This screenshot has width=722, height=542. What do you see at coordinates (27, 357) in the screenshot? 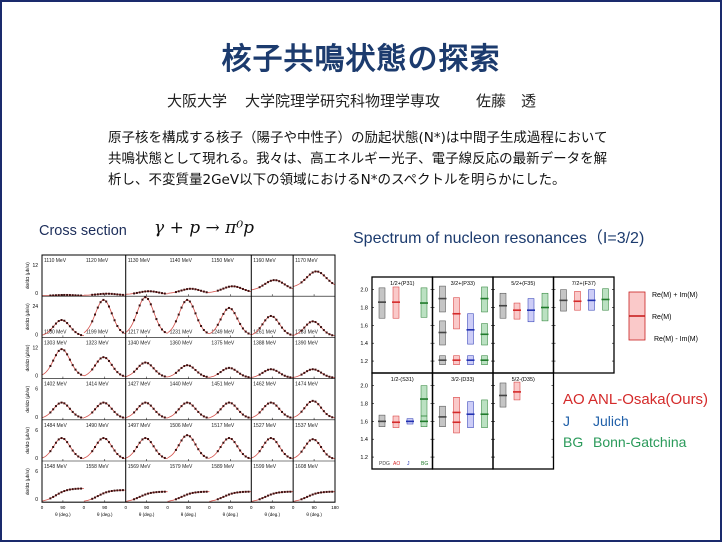
I see `y-axis-label: dσ/dΩ (μb/sr)` at bounding box center [27, 357].